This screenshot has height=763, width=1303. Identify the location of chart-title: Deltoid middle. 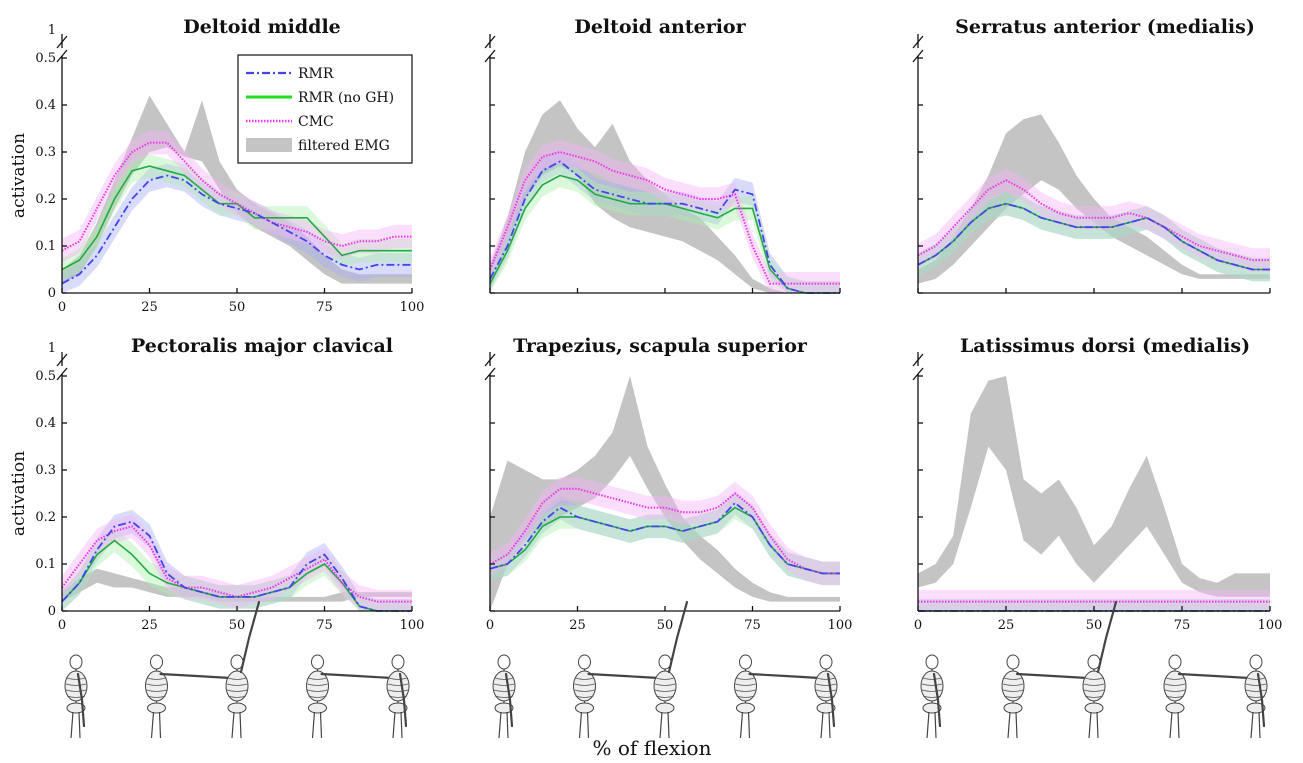
(262, 27).